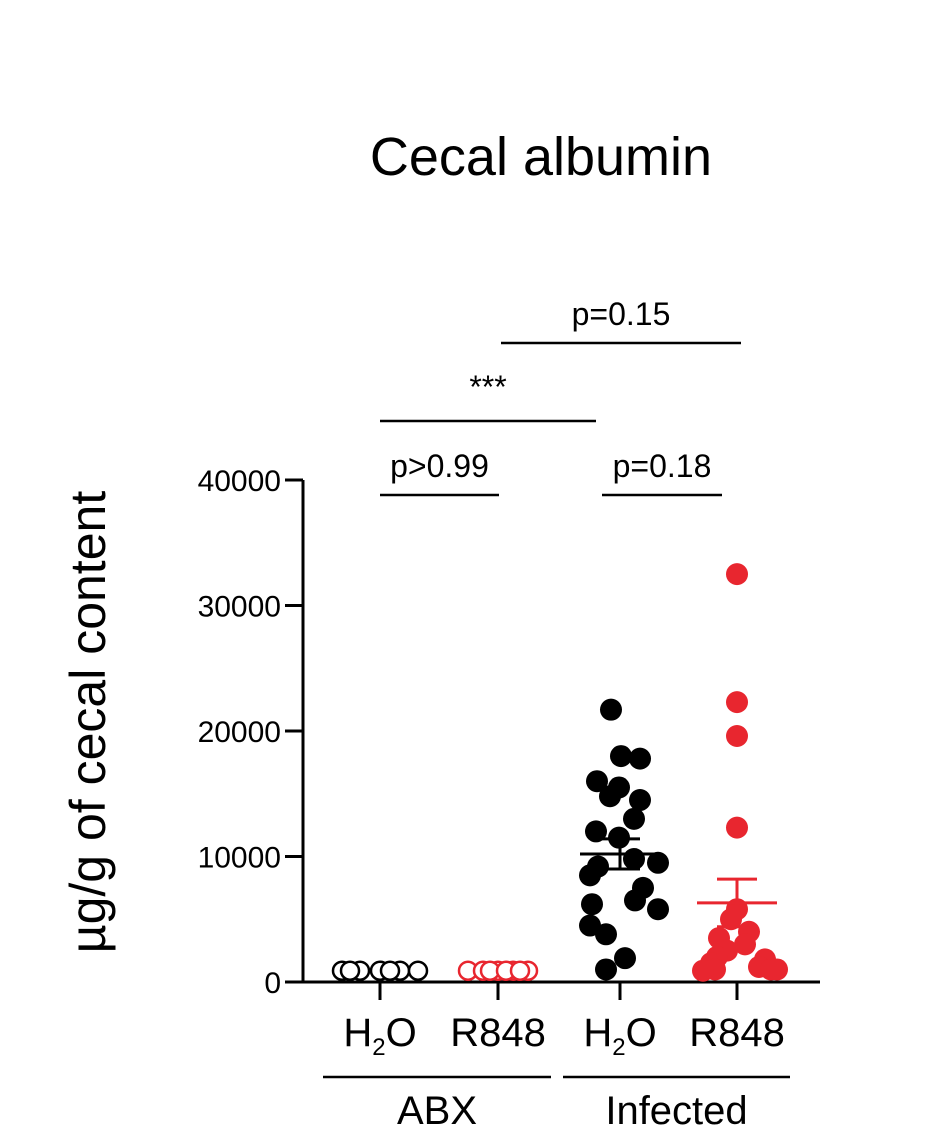  What do you see at coordinates (662, 466) in the screenshot?
I see `significance-label: p=0.18` at bounding box center [662, 466].